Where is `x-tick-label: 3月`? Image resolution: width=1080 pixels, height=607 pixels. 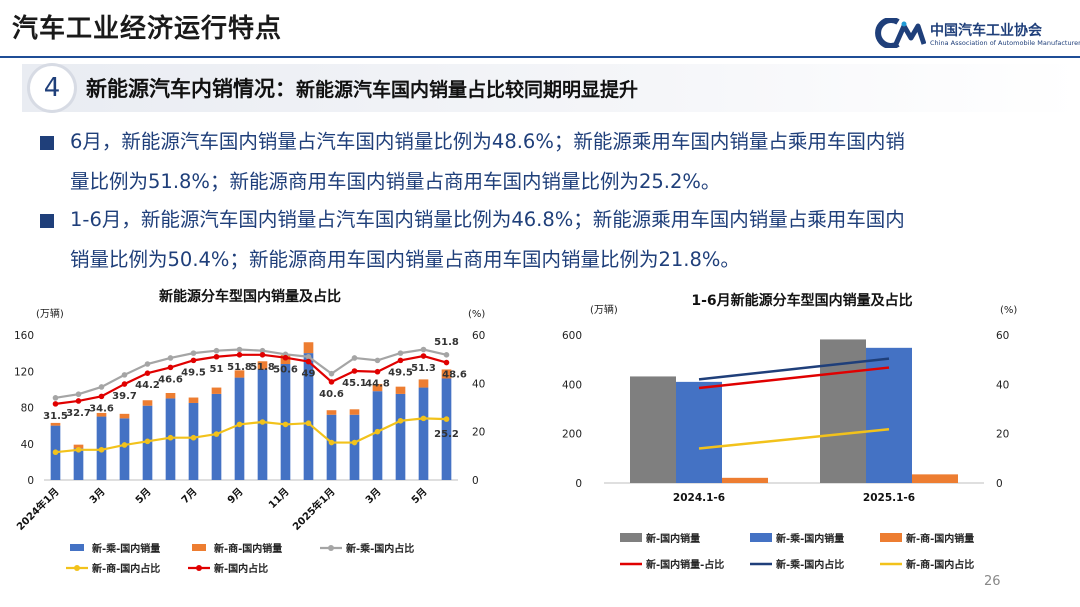
x-tick-label: 3月 is located at coordinates (97, 496).